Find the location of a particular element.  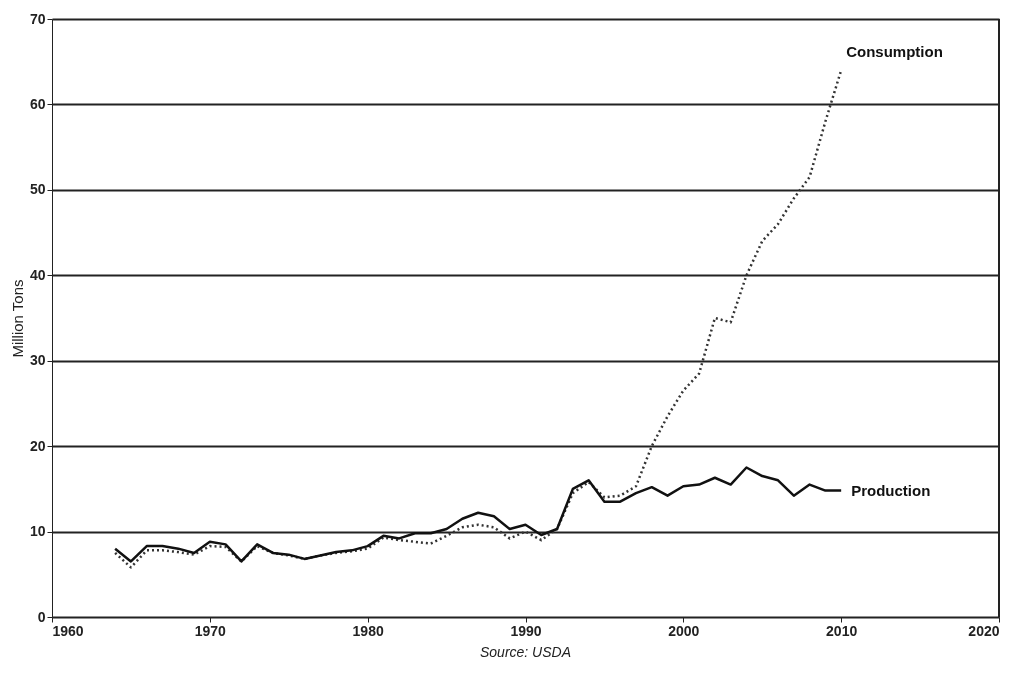

x-tick-label: 1980 is located at coordinates (368, 630).